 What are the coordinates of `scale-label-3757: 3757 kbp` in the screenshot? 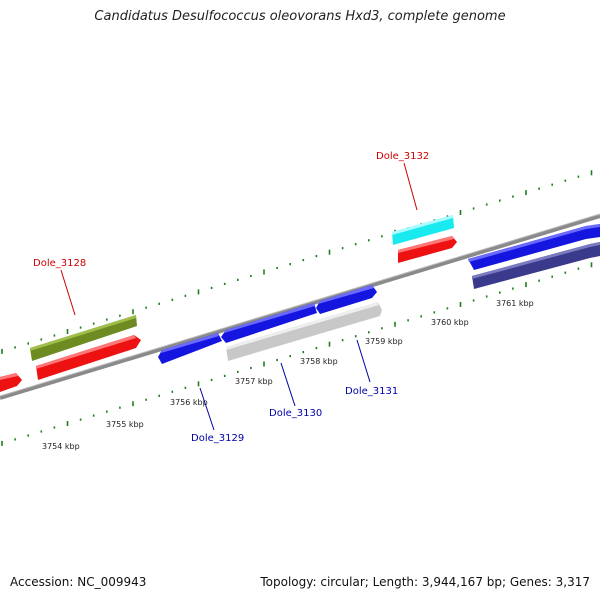 It's located at (254, 381).